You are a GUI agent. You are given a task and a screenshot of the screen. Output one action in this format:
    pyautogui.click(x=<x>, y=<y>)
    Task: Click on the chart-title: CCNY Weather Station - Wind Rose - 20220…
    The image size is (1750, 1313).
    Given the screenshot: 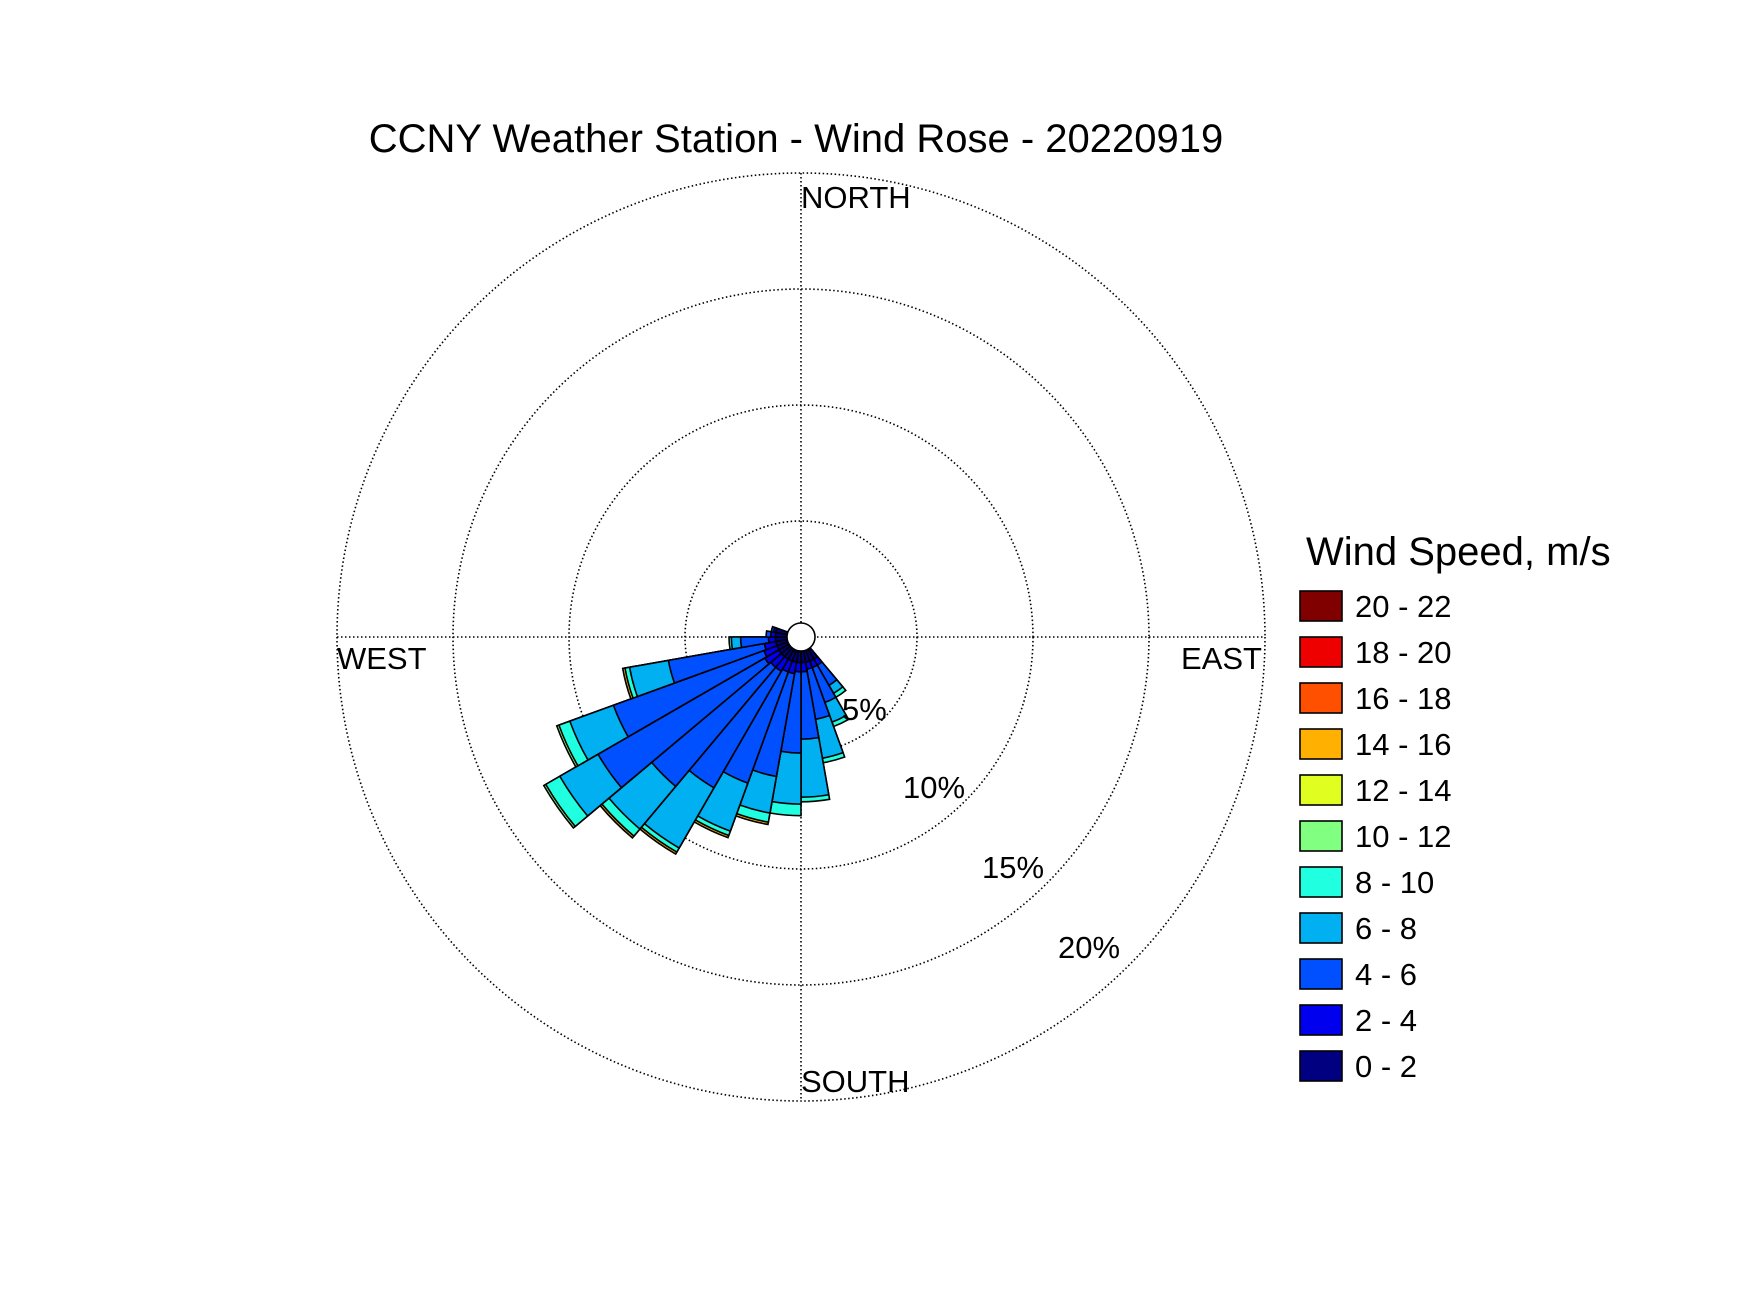 What is the action you would take?
    pyautogui.click(x=796, y=139)
    